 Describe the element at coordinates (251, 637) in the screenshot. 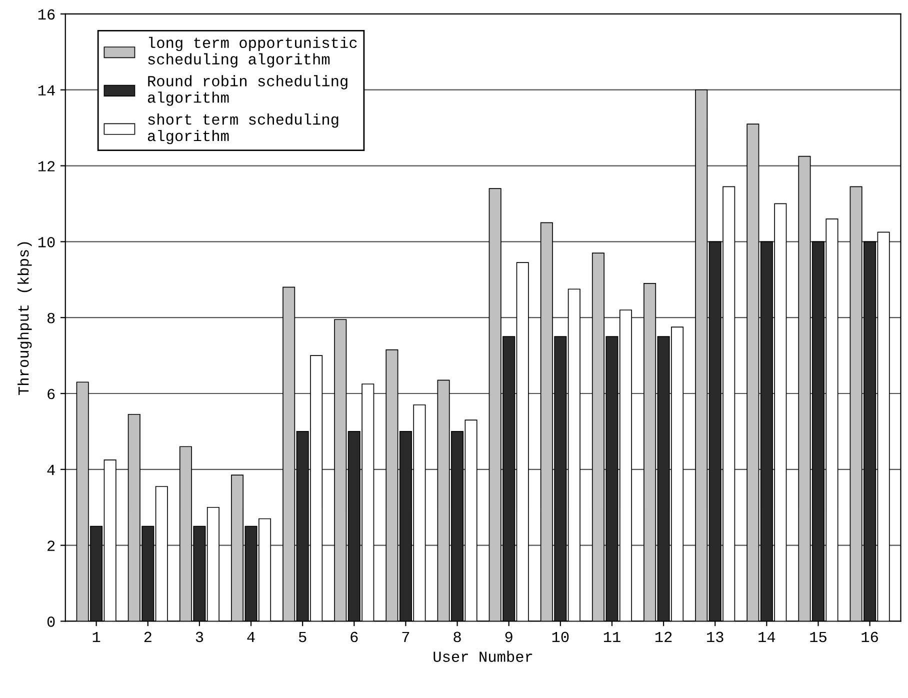

I see `x-tick-label: 4` at that location.